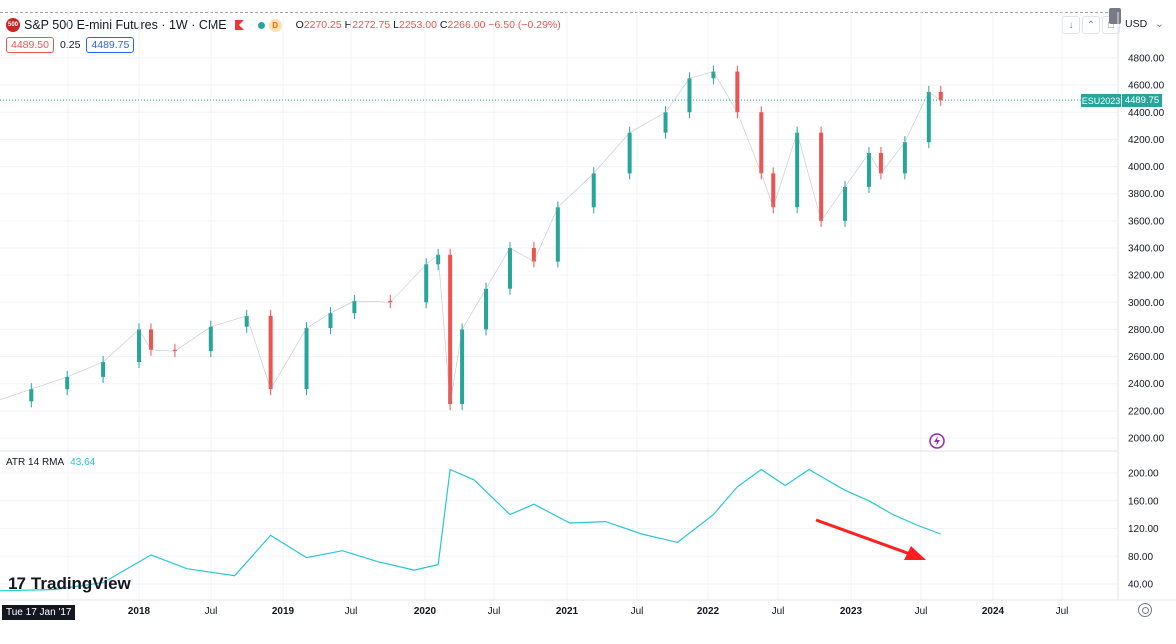  I want to click on annotation-arrow, so click(870, 539).